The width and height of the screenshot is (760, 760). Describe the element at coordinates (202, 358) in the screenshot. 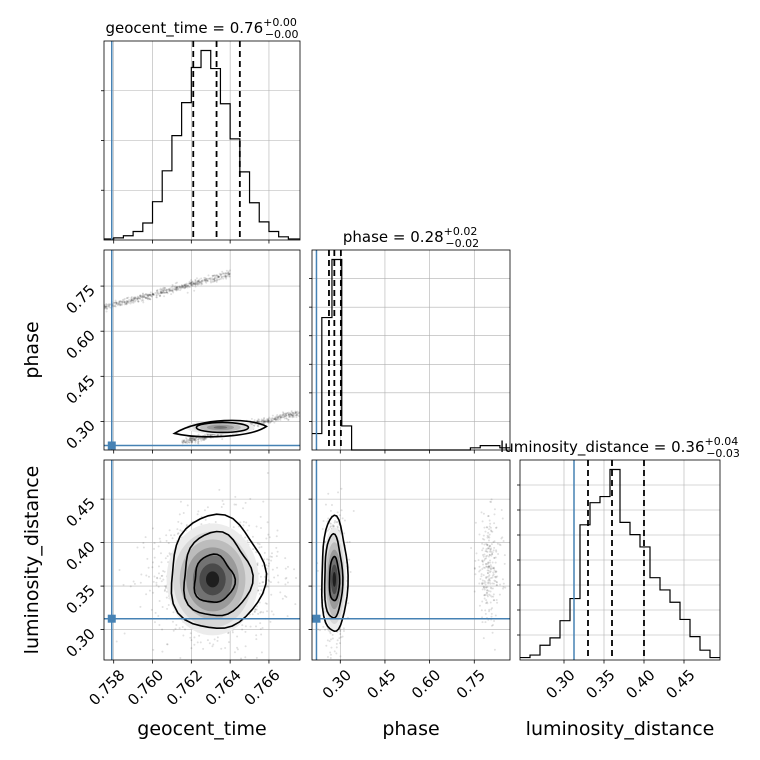

I see `scatter-phase-vs-geocent` at that location.